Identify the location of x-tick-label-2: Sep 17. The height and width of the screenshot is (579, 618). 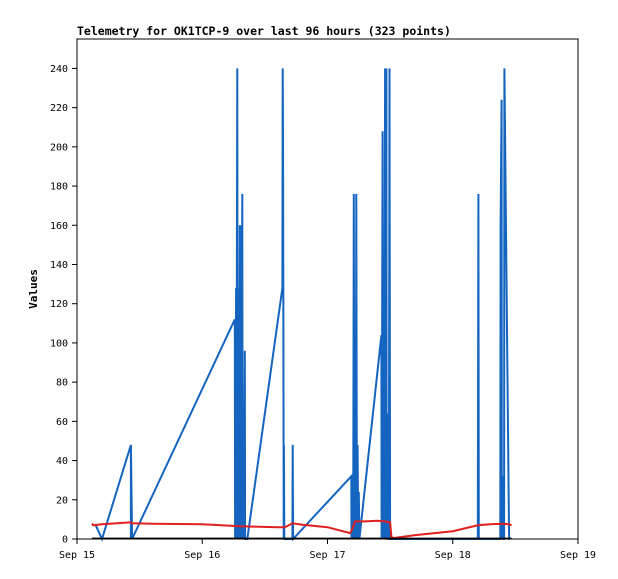
(327, 555).